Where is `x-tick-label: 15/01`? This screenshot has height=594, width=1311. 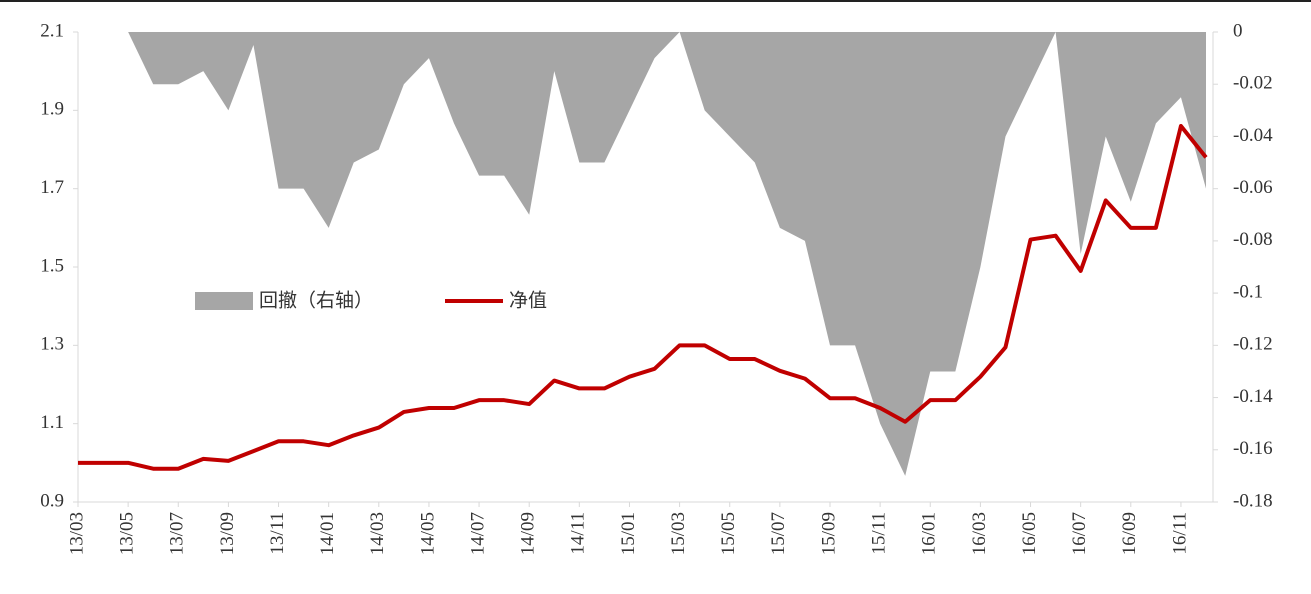
x-tick-label: 15/01 is located at coordinates (628, 533).